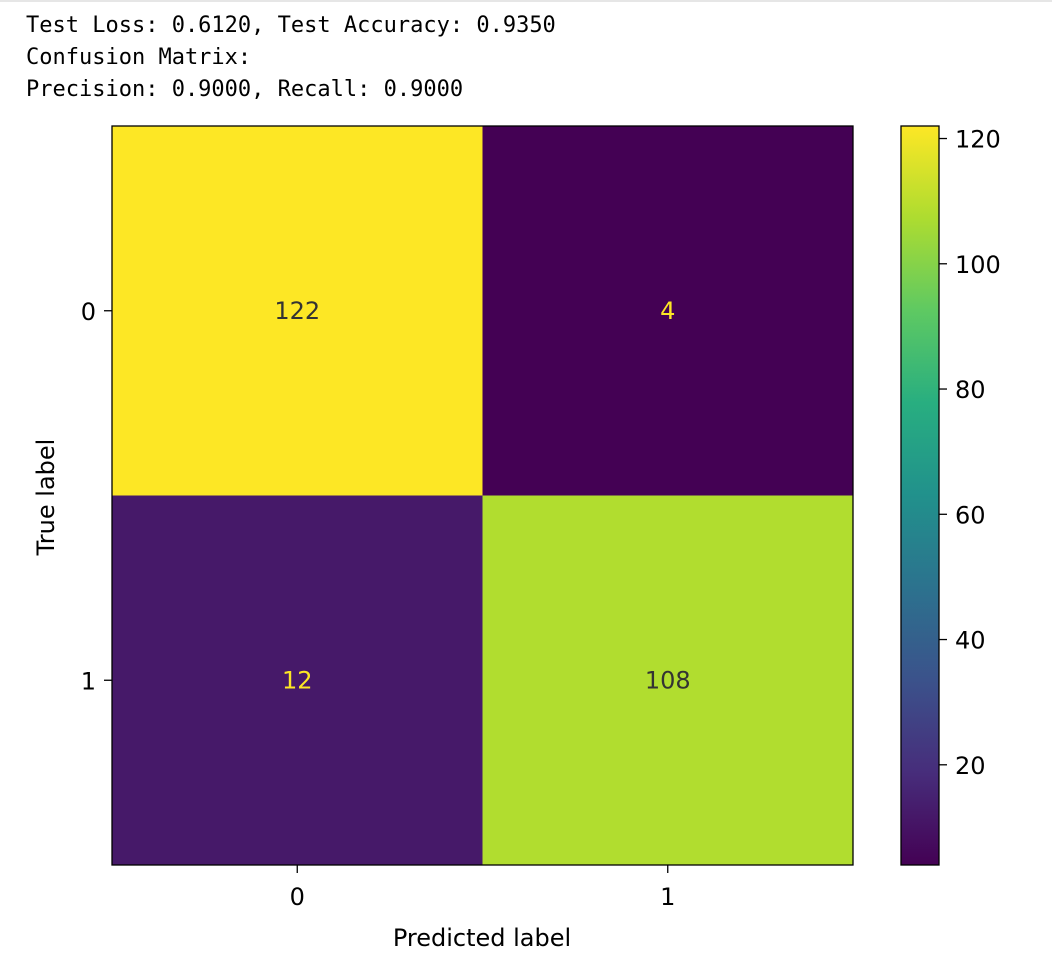 The width and height of the screenshot is (1052, 976). I want to click on colorbar-tick-label: 40, so click(970, 641).